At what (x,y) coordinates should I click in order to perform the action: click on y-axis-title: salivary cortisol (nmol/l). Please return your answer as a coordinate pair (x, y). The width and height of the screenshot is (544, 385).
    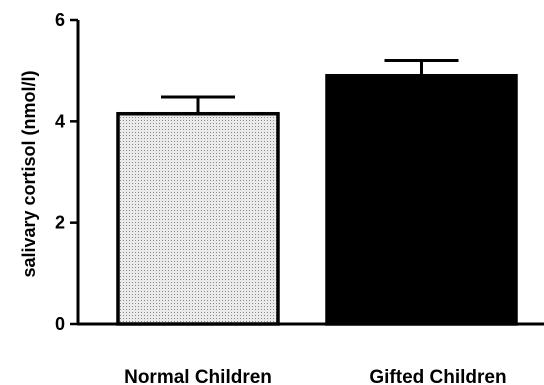
    Looking at the image, I should click on (29, 173).